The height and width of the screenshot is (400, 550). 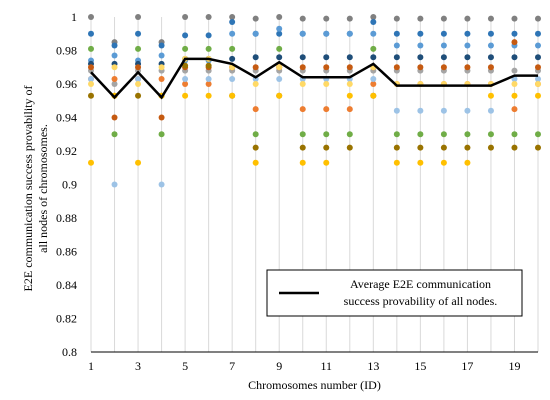 What do you see at coordinates (91, 366) in the screenshot?
I see `x-tick-label: 1` at bounding box center [91, 366].